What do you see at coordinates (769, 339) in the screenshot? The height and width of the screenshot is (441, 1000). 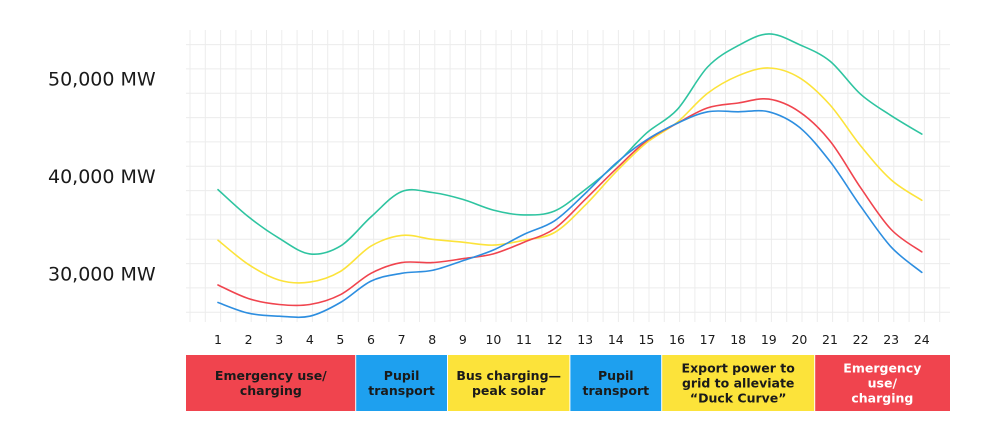 I see `x-tick-label: 19` at bounding box center [769, 339].